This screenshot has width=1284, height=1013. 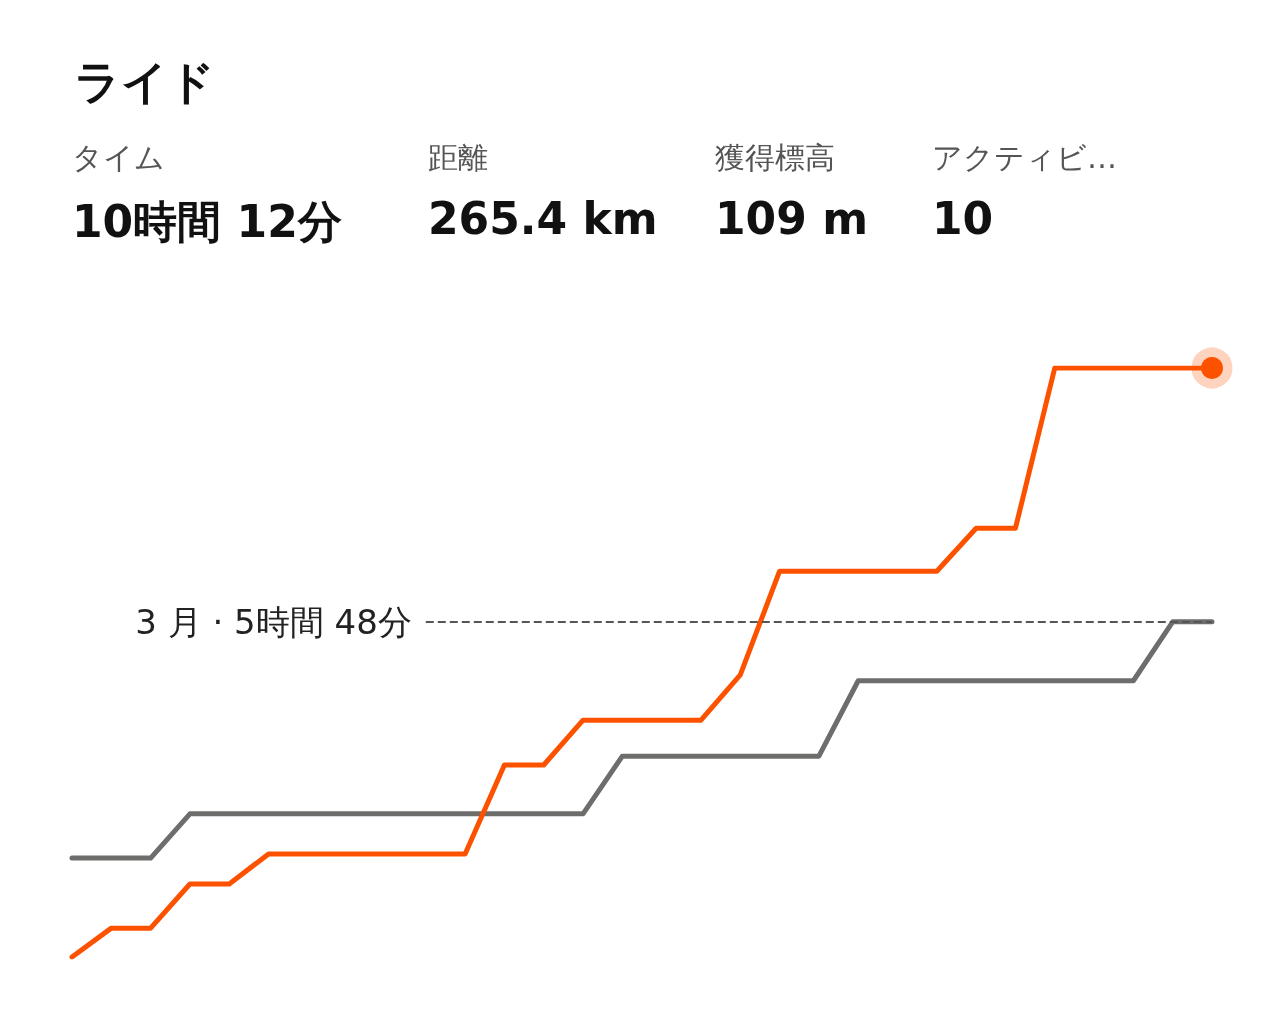 I want to click on text: 距離, so click(x=458, y=158).